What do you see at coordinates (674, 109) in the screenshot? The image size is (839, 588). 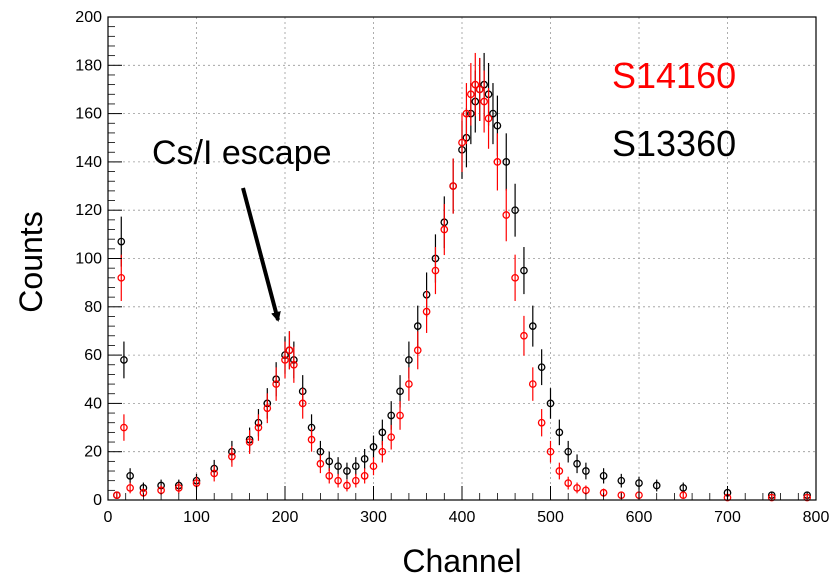 I see `legend: S14160 S13360` at bounding box center [674, 109].